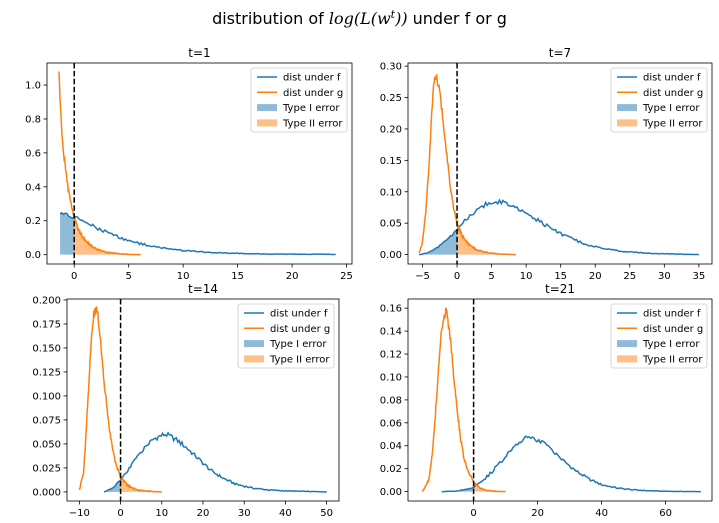 The image size is (719, 523). I want to click on y-tick-label: 0.05, so click(391, 224).